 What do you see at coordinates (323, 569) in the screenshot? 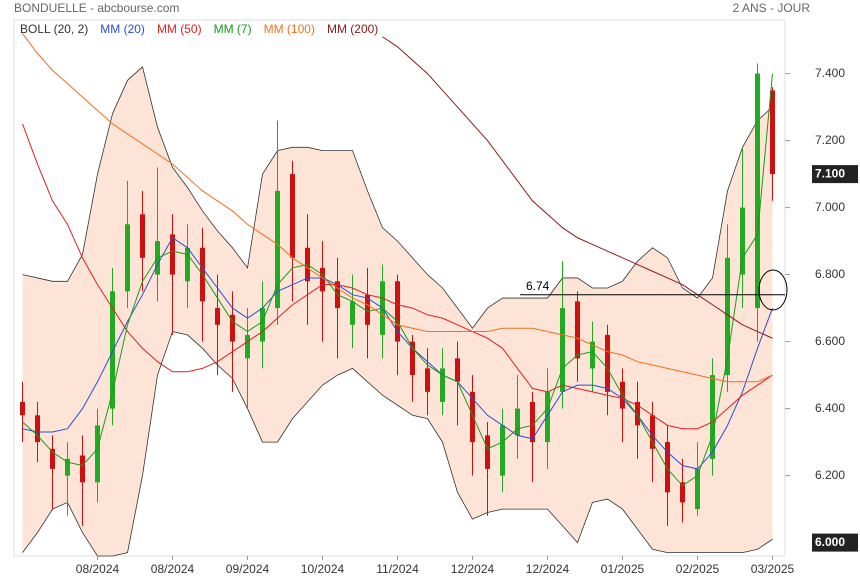
I see `x-tick-label: 10/2024` at bounding box center [323, 569].